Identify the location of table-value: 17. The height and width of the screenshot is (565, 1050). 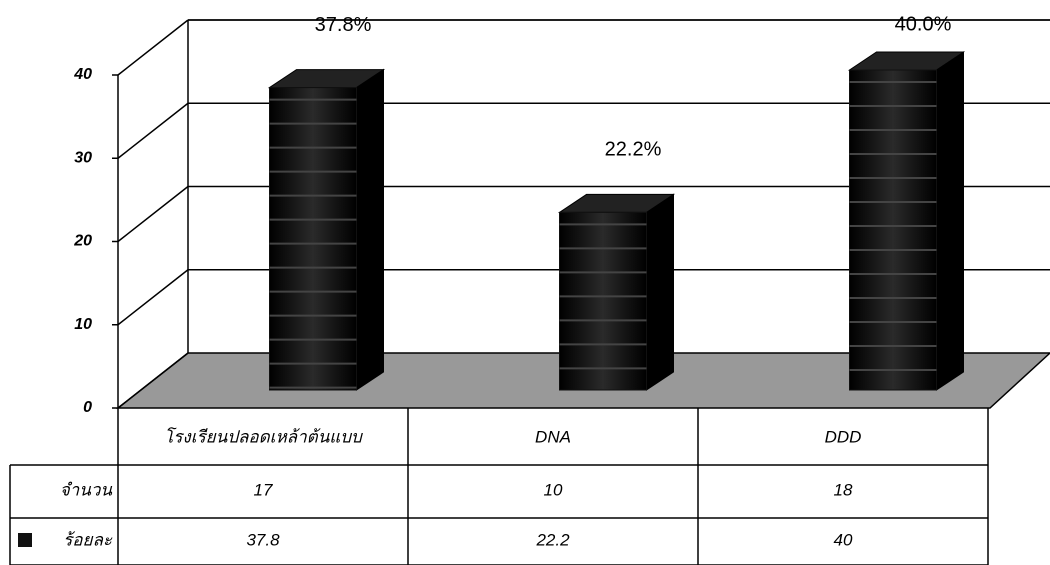
(263, 489).